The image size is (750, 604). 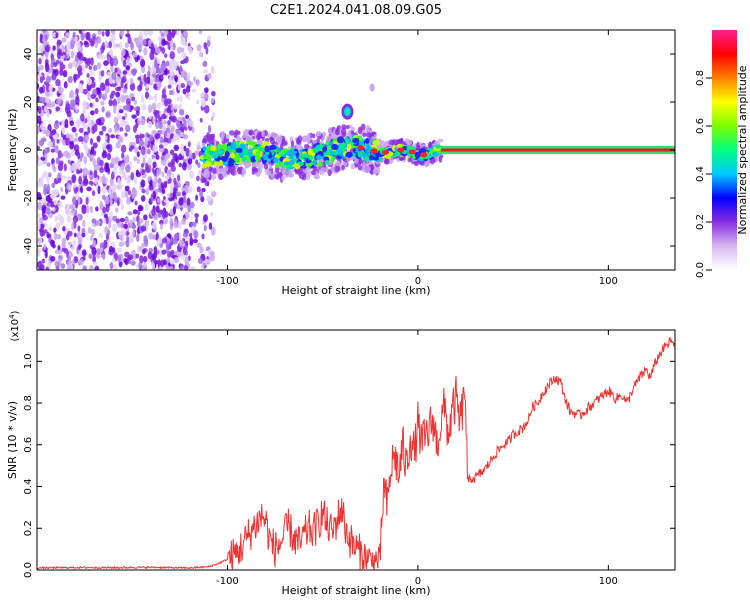 I want to click on colorbar-tick-label: 0.6, so click(x=700, y=126).